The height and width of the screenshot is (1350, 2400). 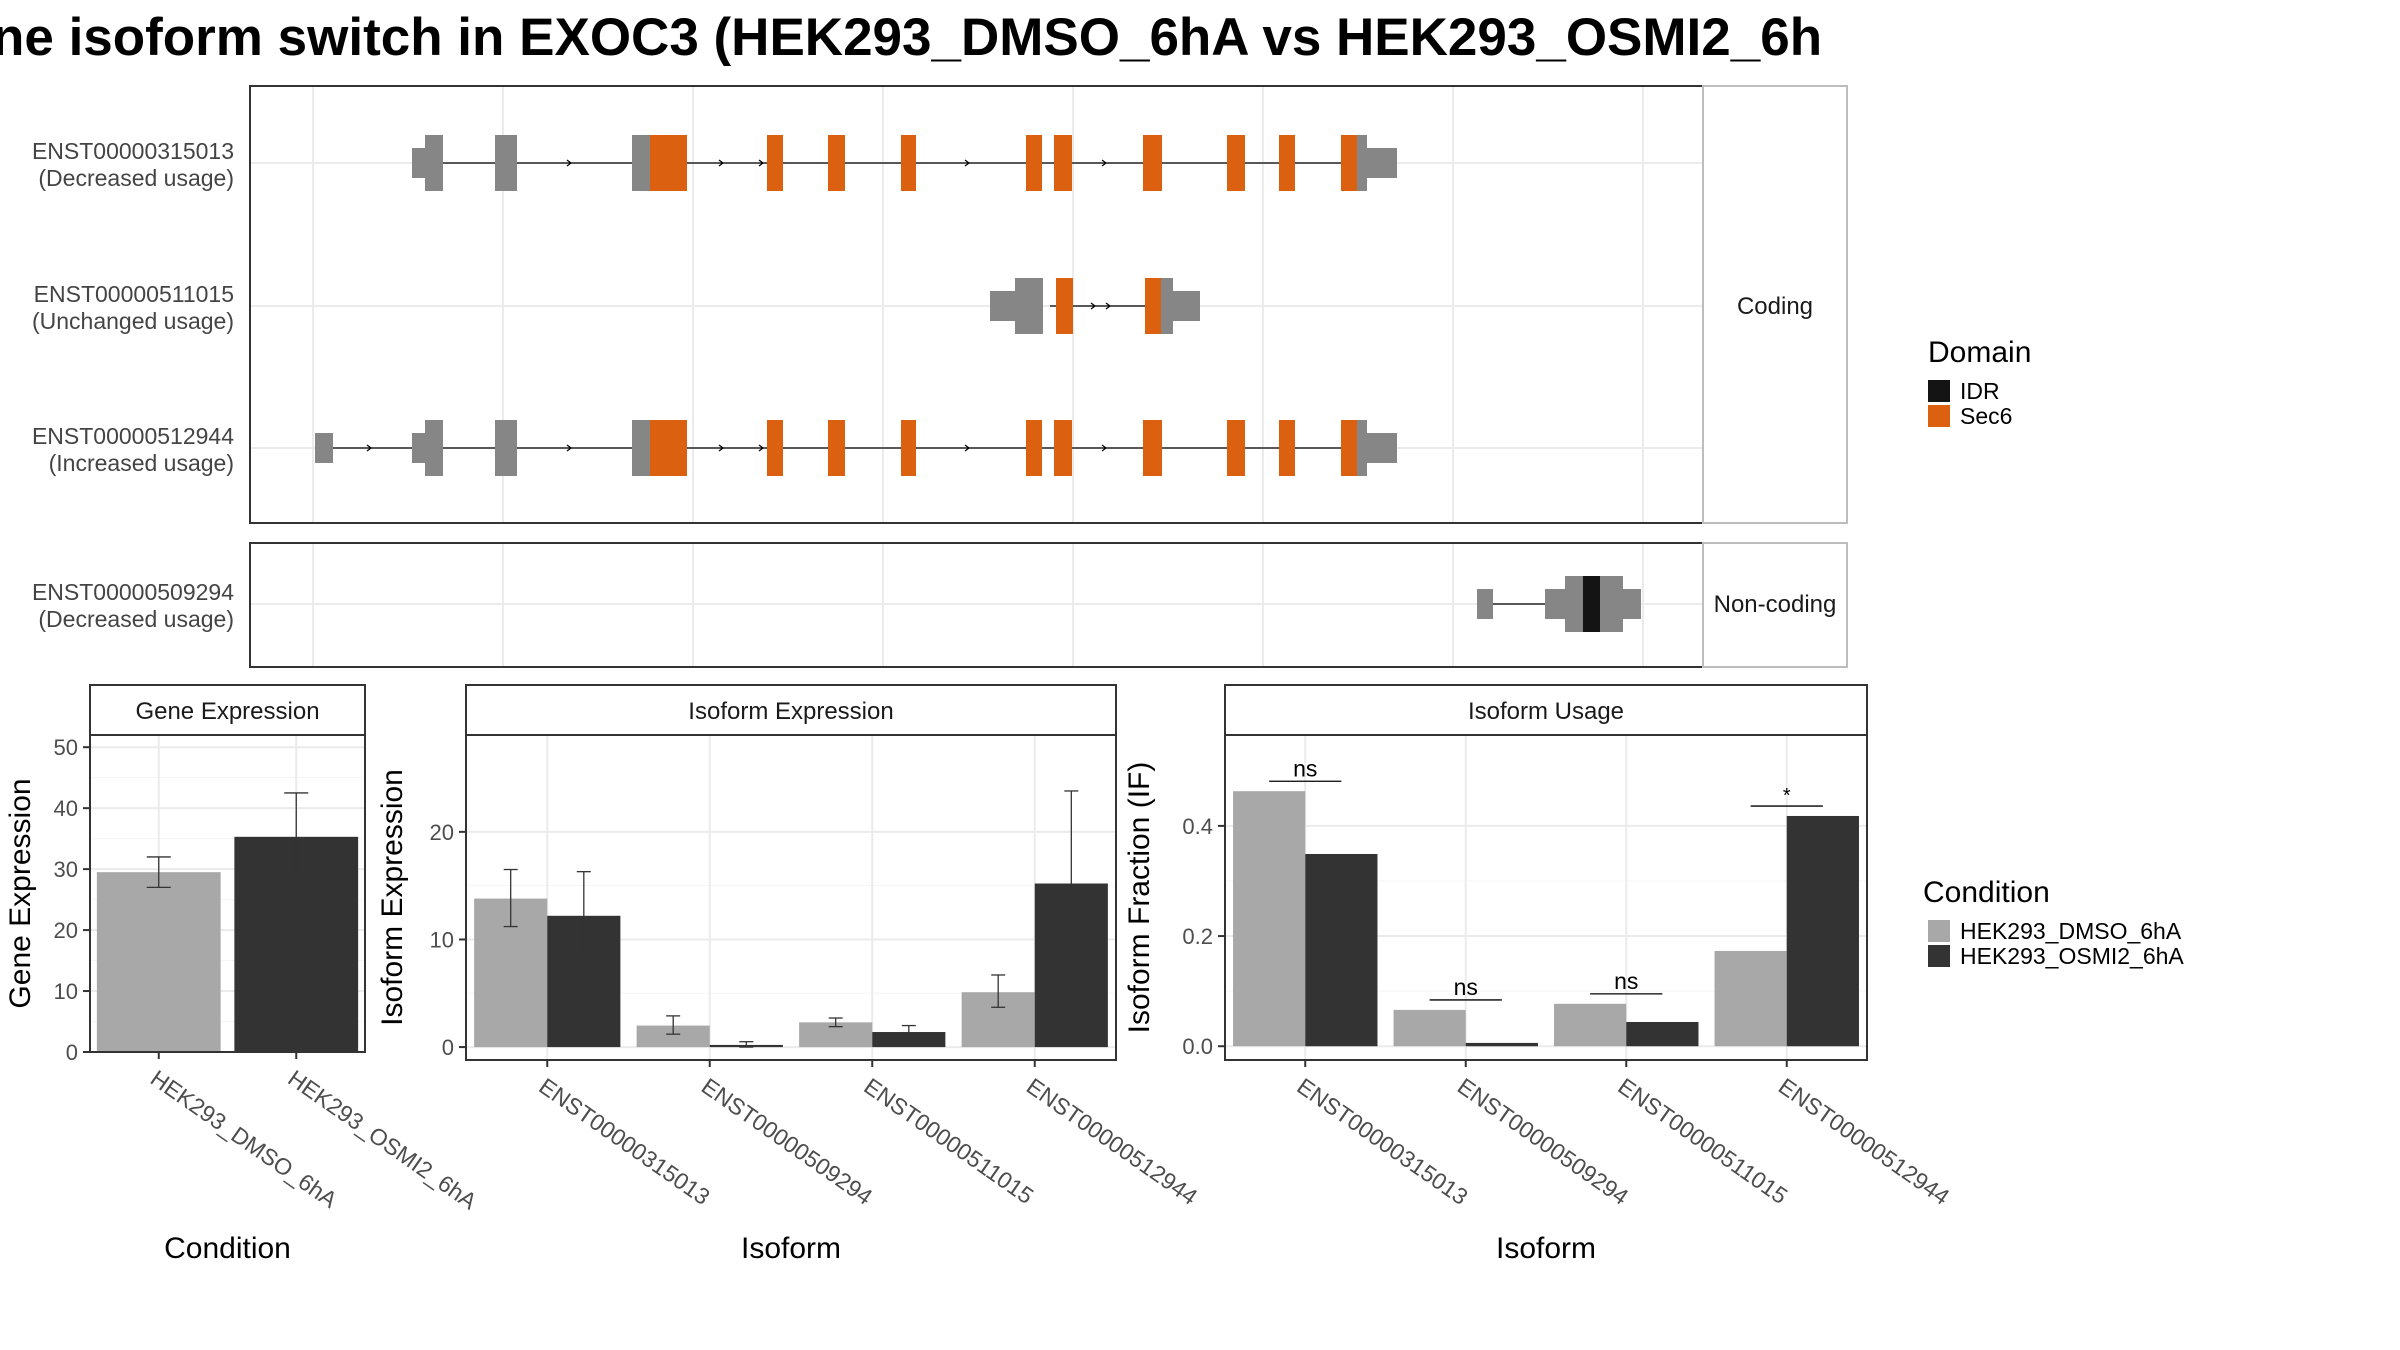 What do you see at coordinates (1591, 604) in the screenshot?
I see `idr-domain-exon` at bounding box center [1591, 604].